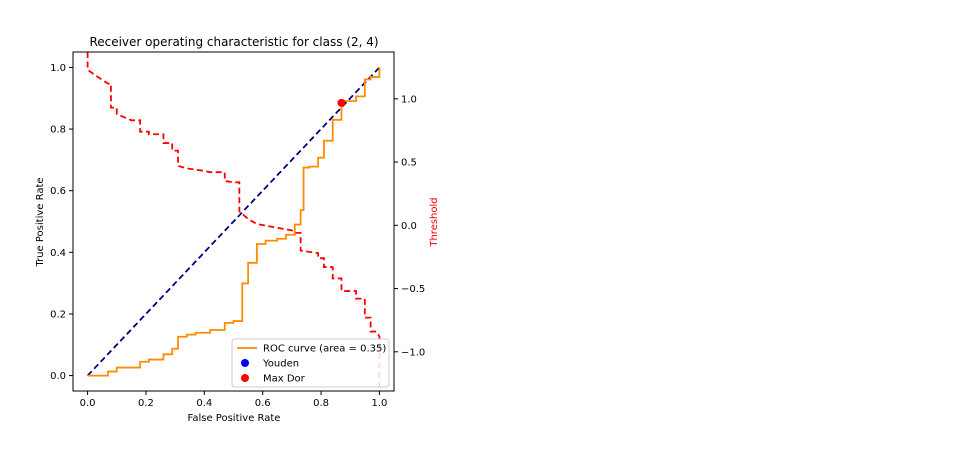 The image size is (953, 459). What do you see at coordinates (245, 378) in the screenshot?
I see `legend-max-dor-swatch` at bounding box center [245, 378].